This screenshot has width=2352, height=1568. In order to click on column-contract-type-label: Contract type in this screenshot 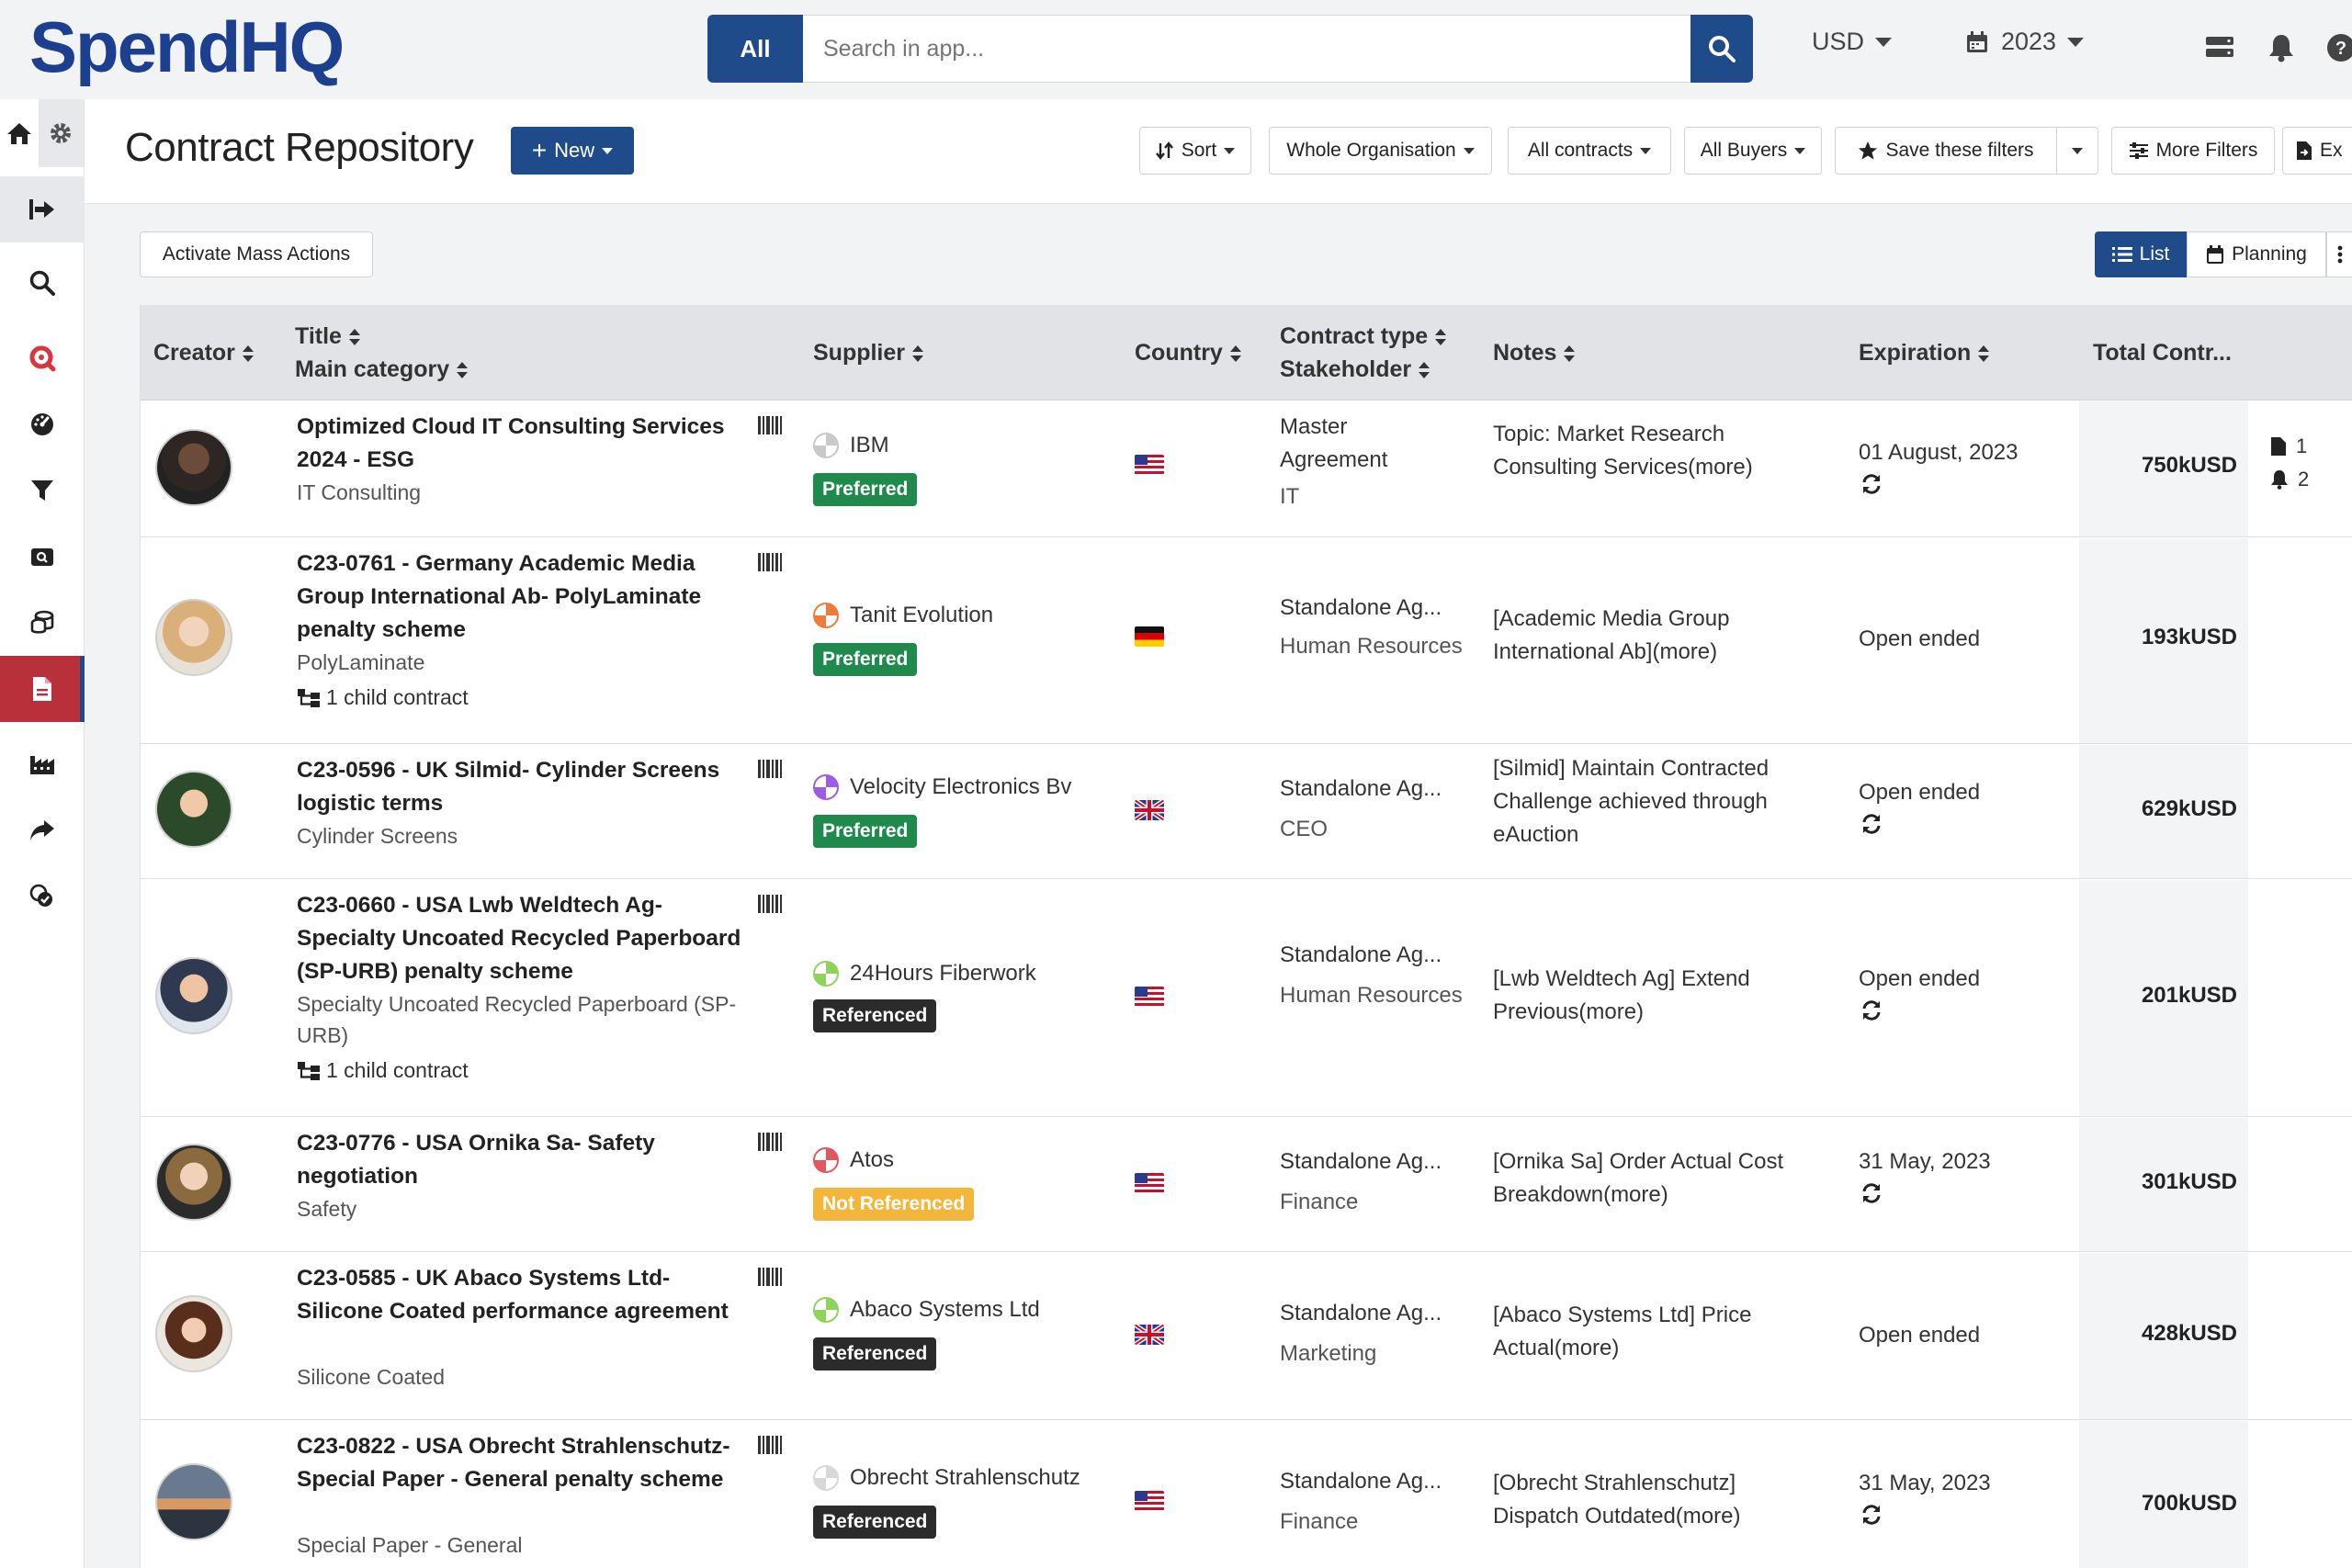, I will do `click(1354, 336)`.